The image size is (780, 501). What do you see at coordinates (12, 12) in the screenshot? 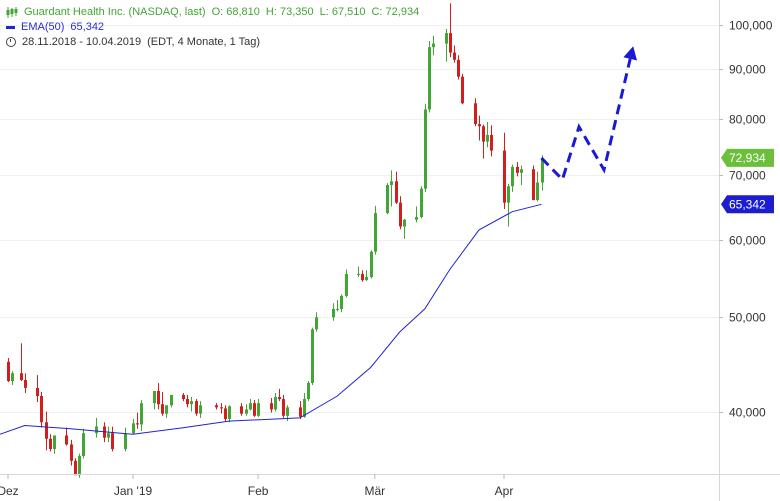
I see `candlestick-icon` at bounding box center [12, 12].